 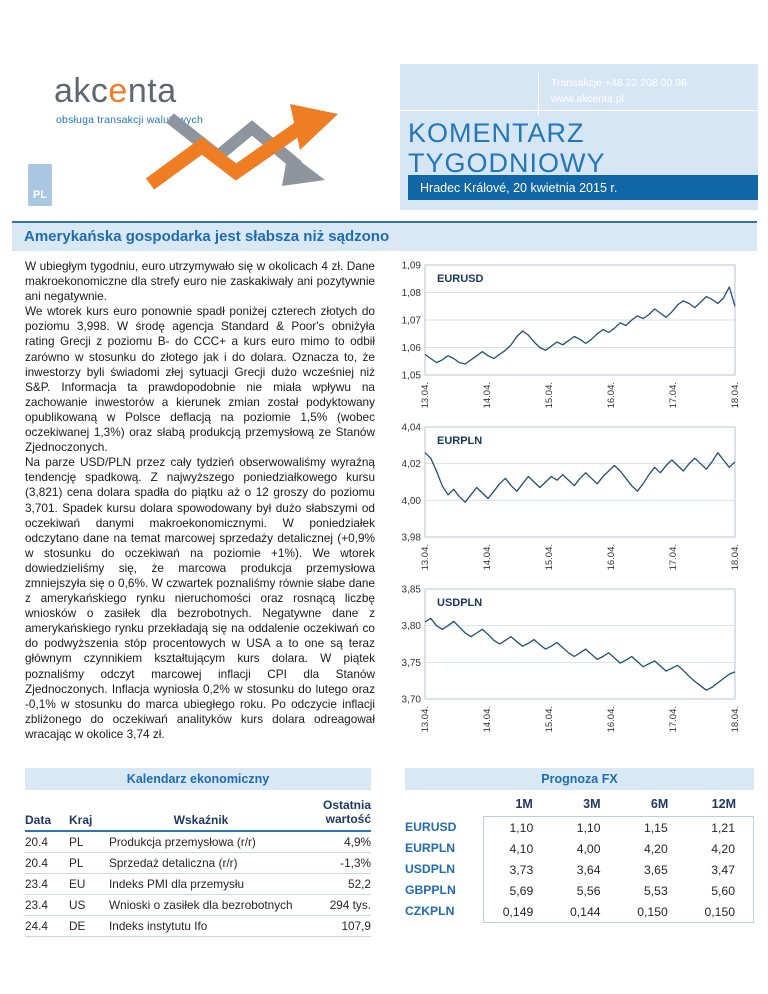 What do you see at coordinates (524, 804) in the screenshot?
I see `forecast-col-1m: 1M` at bounding box center [524, 804].